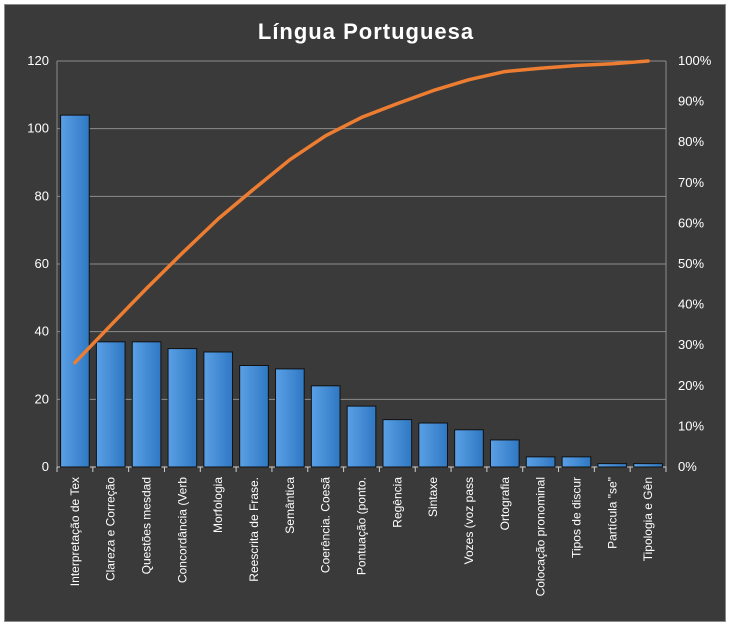  I want to click on x-category-label: Tipologia e Gên, so click(648, 519).